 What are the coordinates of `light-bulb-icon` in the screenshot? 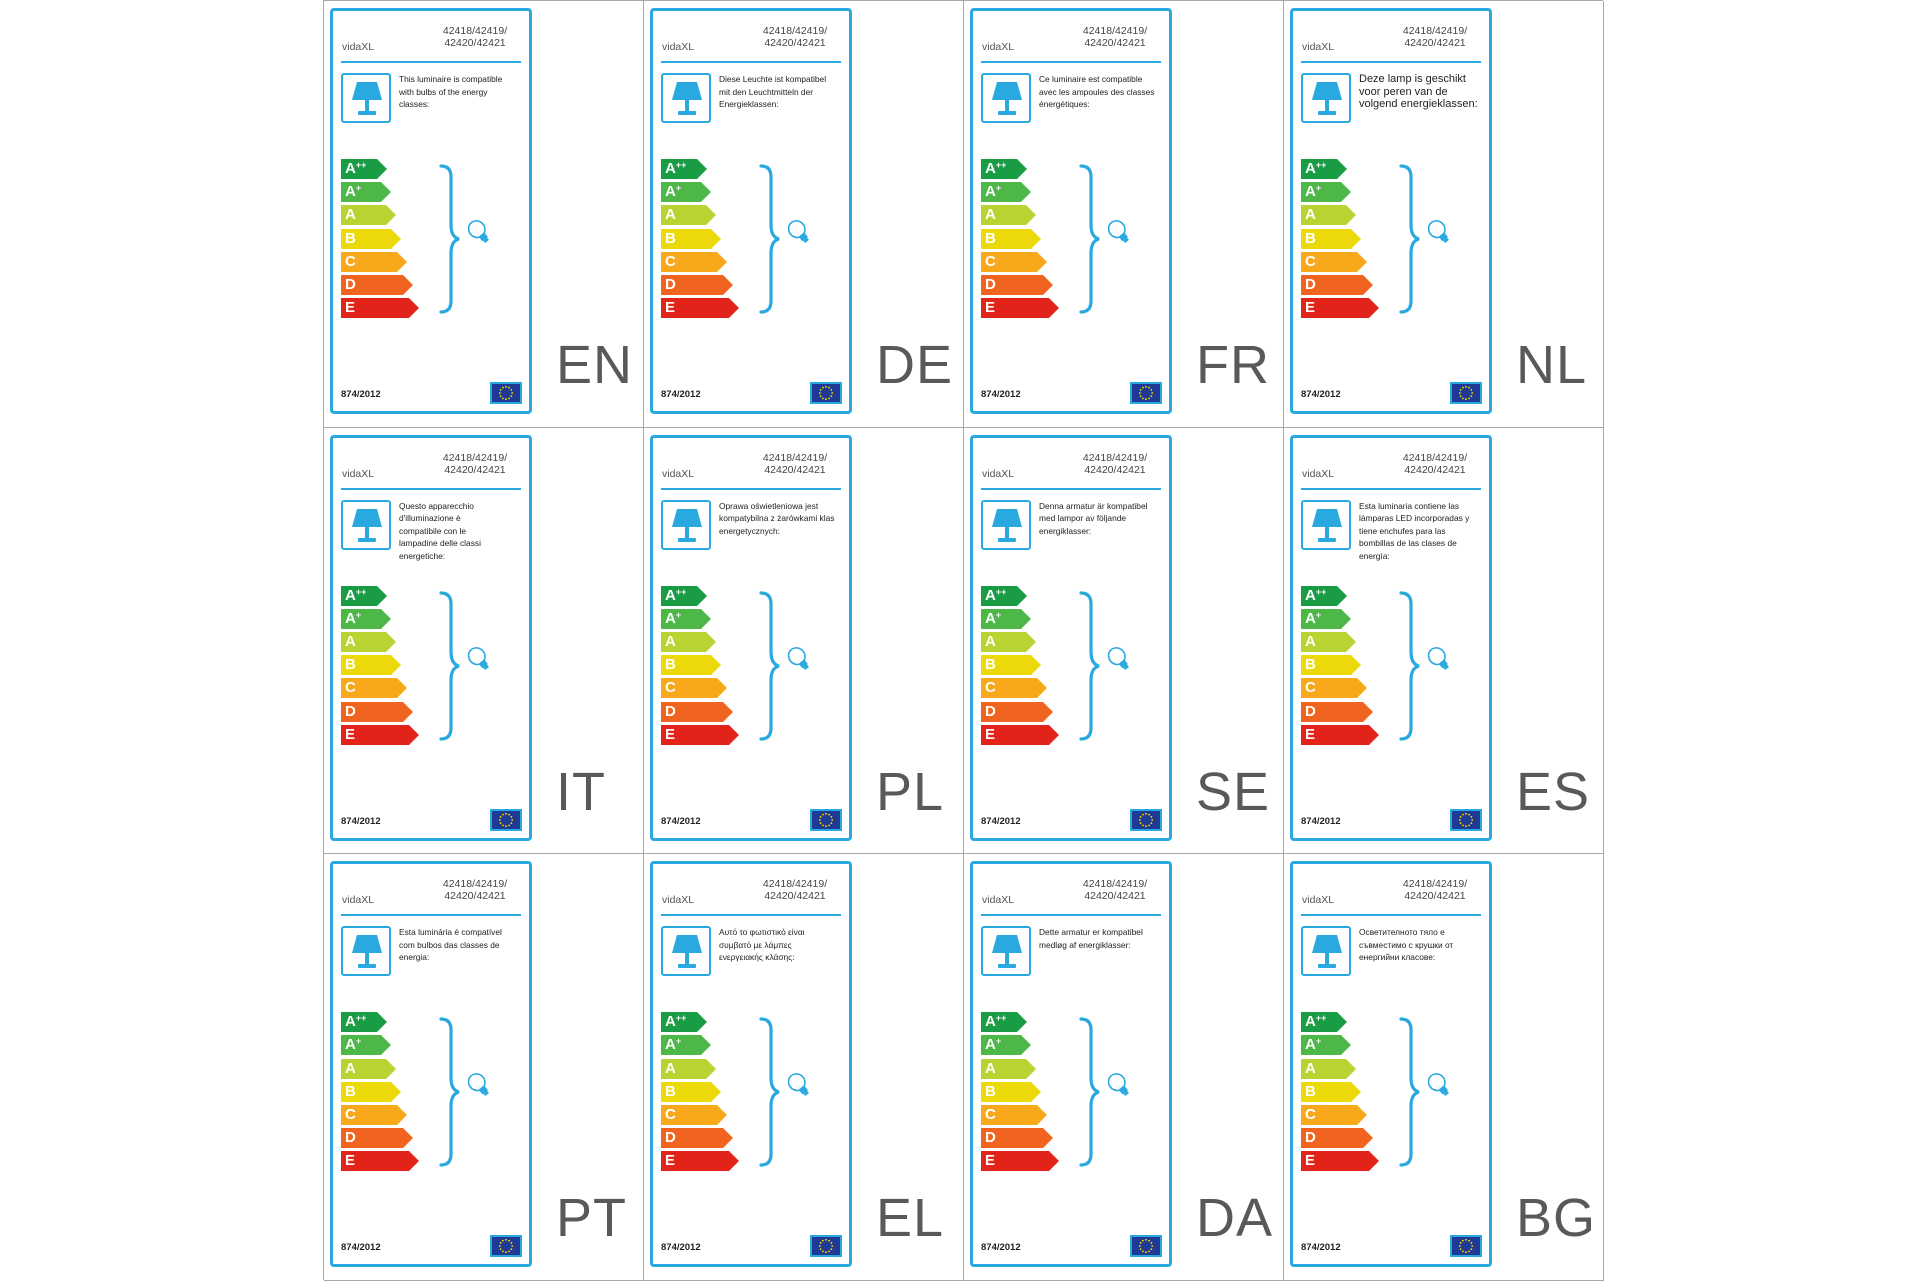 It's located at (1118, 232).